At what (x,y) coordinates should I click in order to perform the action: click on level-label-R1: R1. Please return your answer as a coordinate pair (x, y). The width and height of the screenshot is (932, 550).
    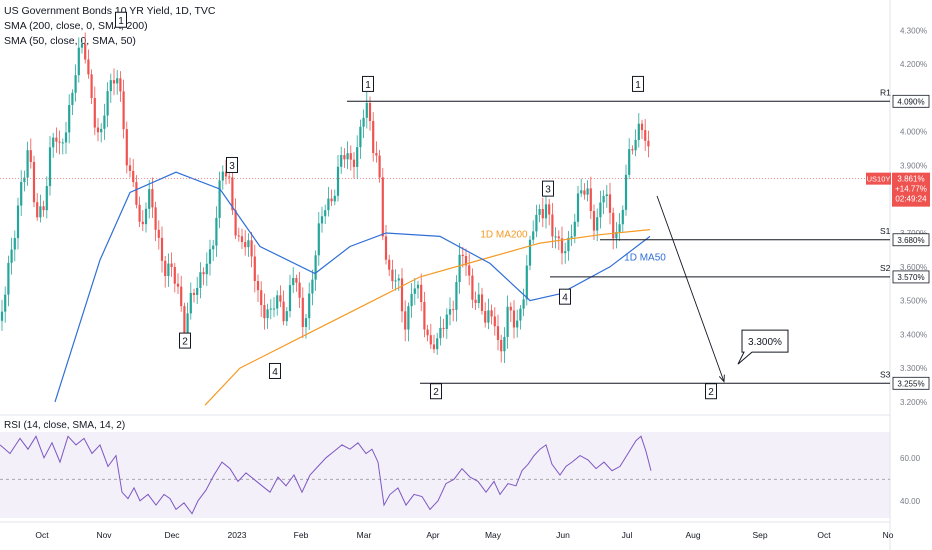
    Looking at the image, I should click on (885, 92).